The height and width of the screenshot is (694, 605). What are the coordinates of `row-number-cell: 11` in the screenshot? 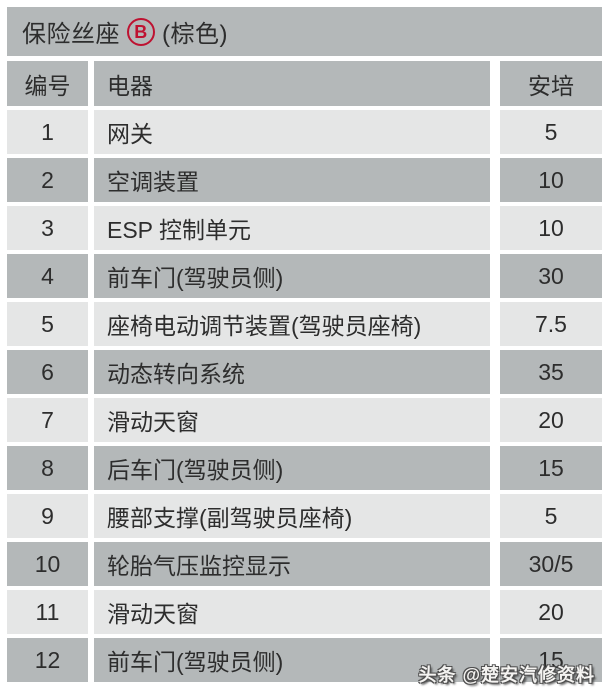 It's located at (47, 612).